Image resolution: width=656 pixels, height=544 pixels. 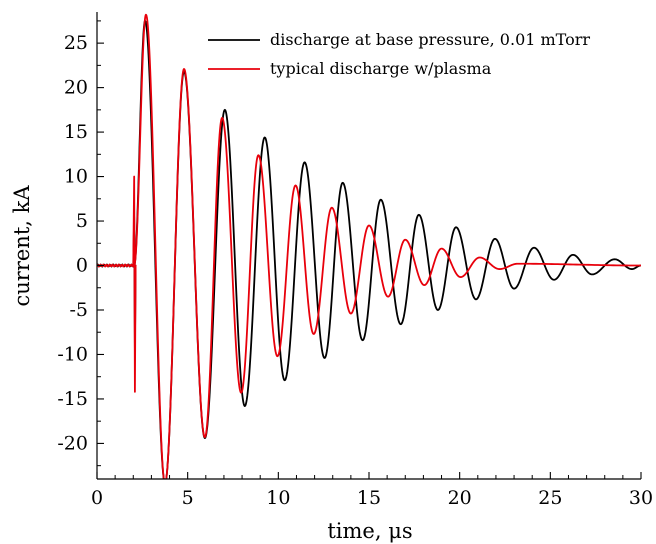 What do you see at coordinates (369, 498) in the screenshot?
I see `x-tick-label-15: 15` at bounding box center [369, 498].